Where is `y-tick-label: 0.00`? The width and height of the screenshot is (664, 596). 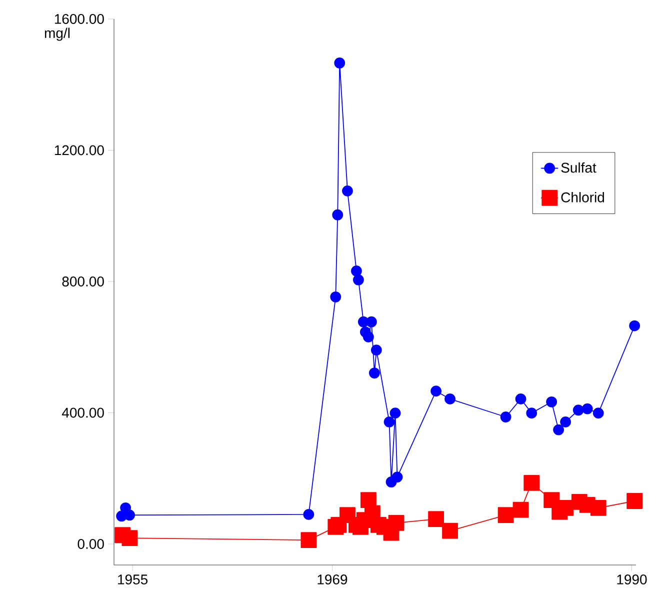
y-tick-label: 0.00 is located at coordinates (91, 544).